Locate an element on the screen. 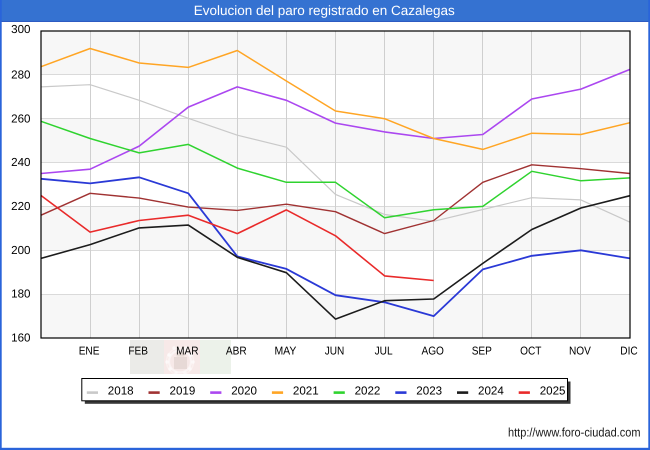 The height and width of the screenshot is (450, 650). svg-text: MAR is located at coordinates (187, 352).